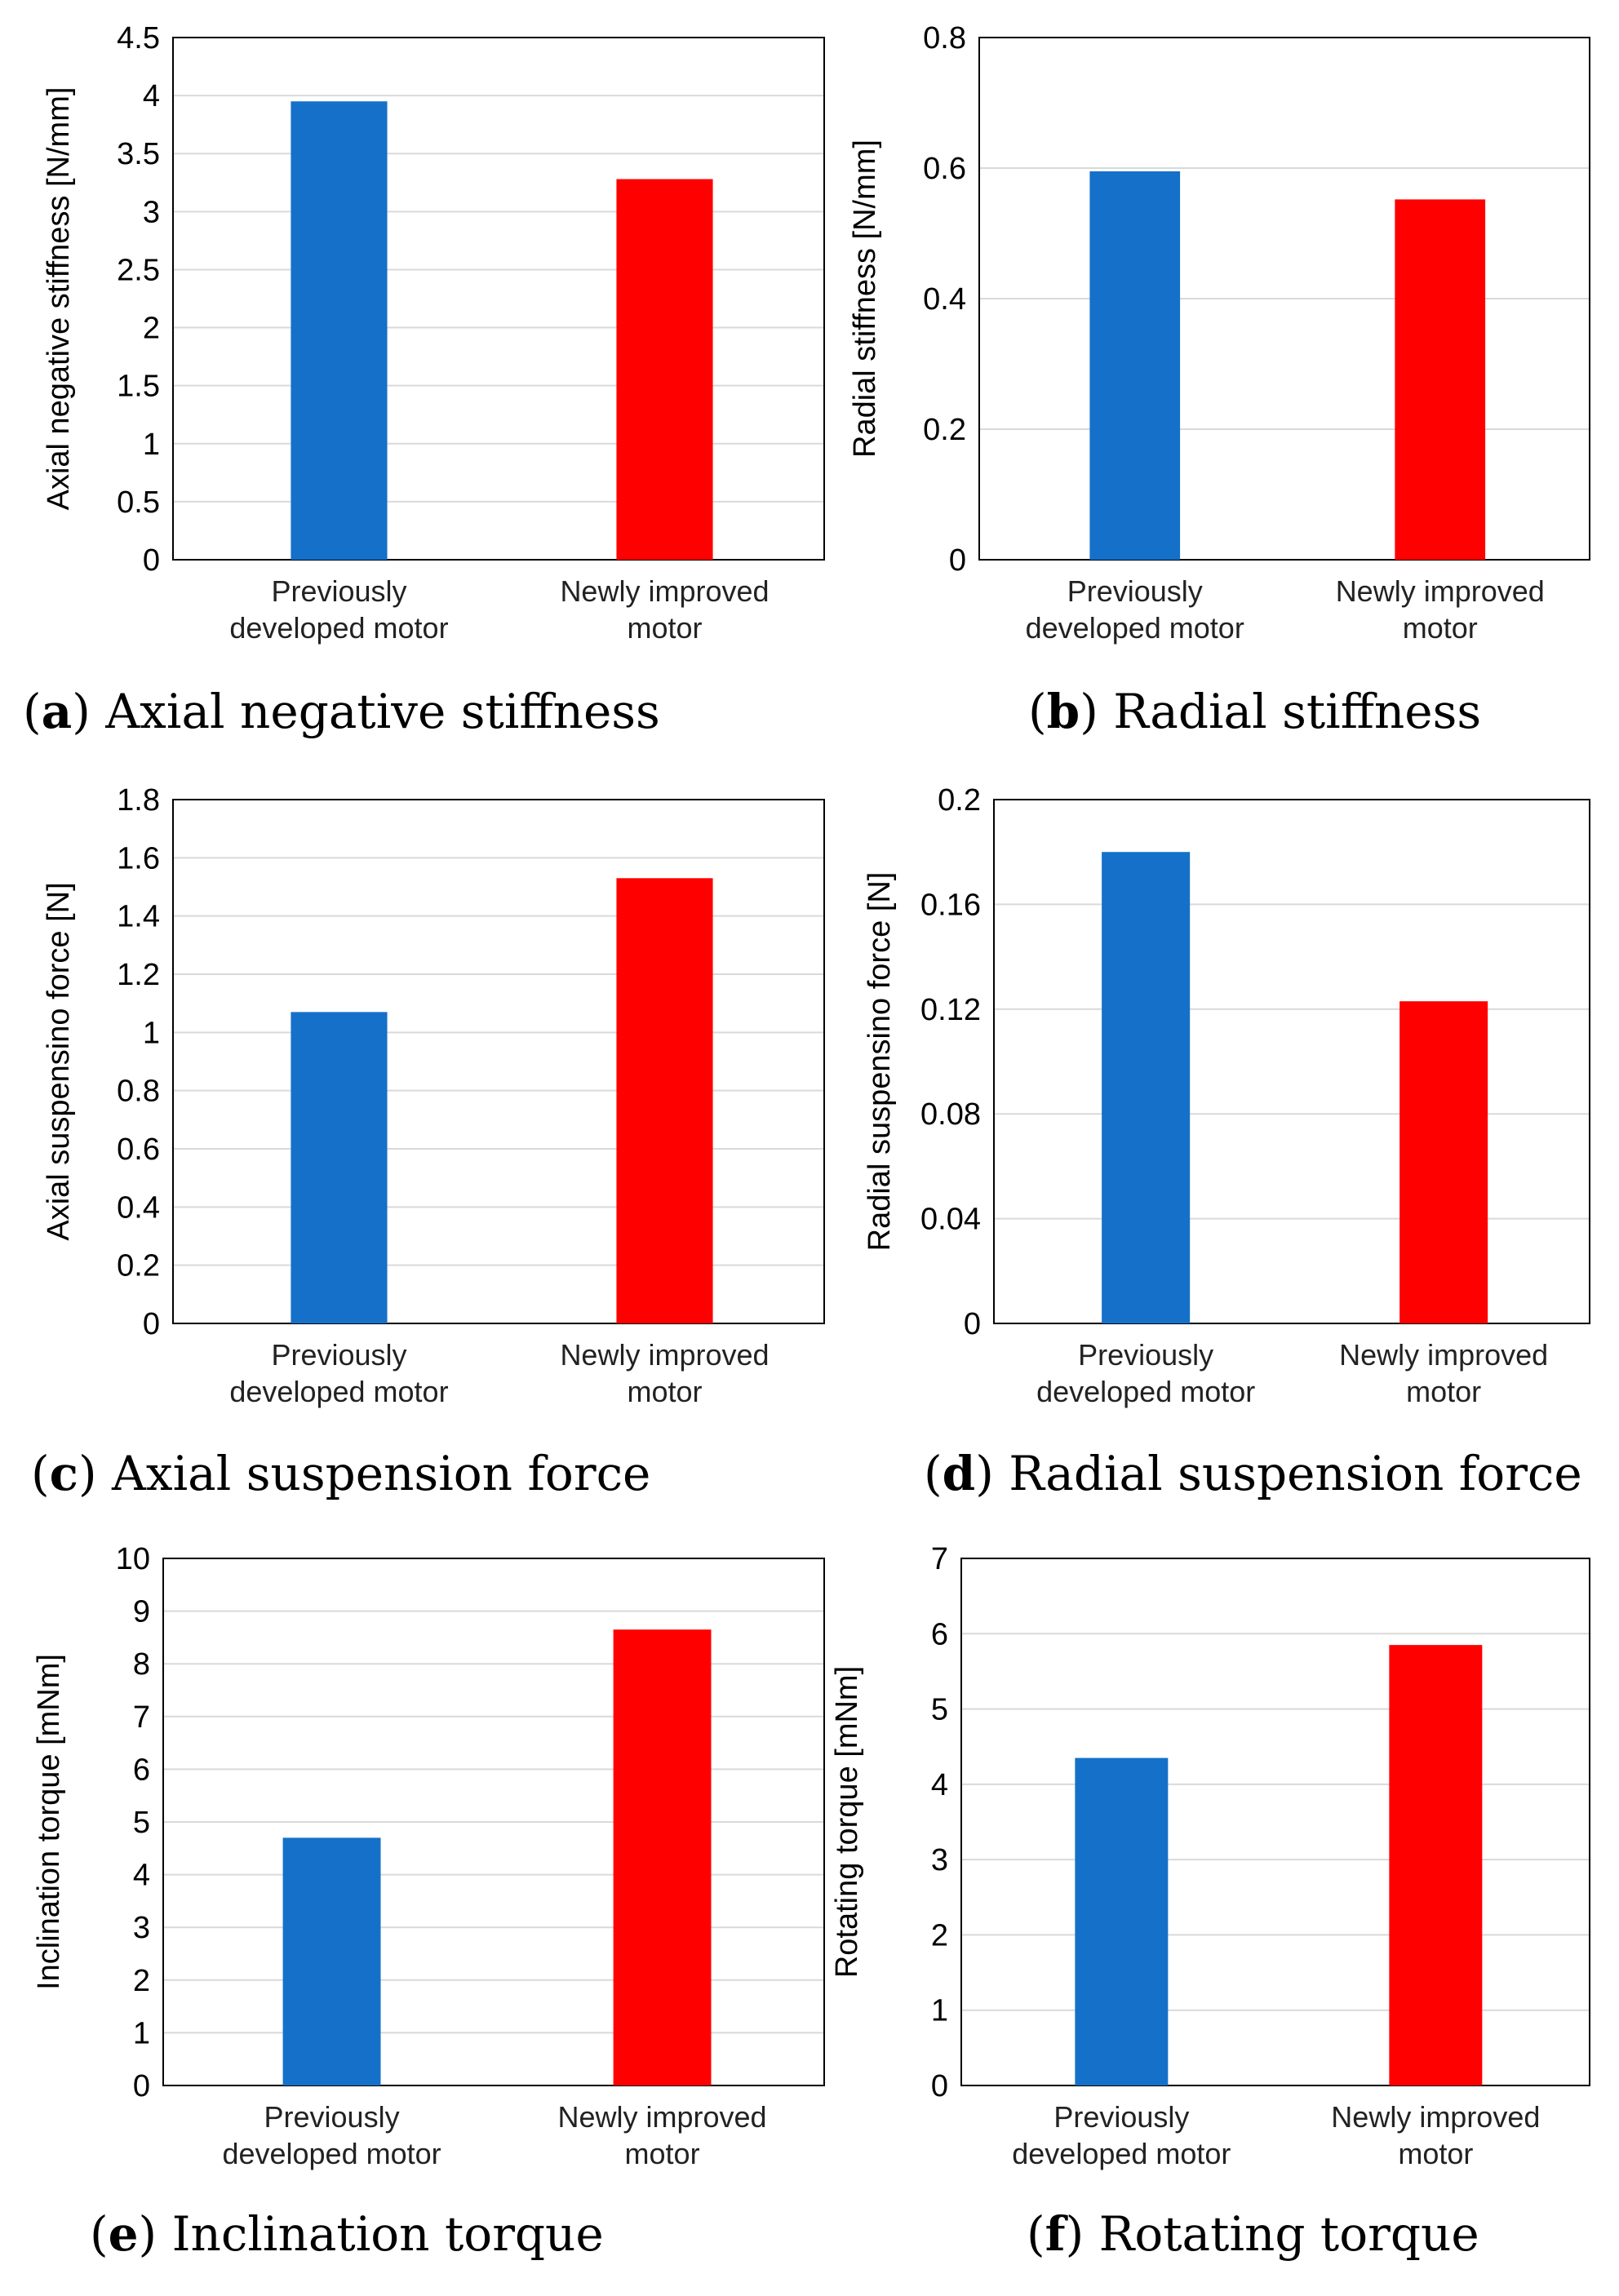 This screenshot has width=1619, height=2296. Describe the element at coordinates (498, 299) in the screenshot. I see `panel-a-plot-frame` at that location.